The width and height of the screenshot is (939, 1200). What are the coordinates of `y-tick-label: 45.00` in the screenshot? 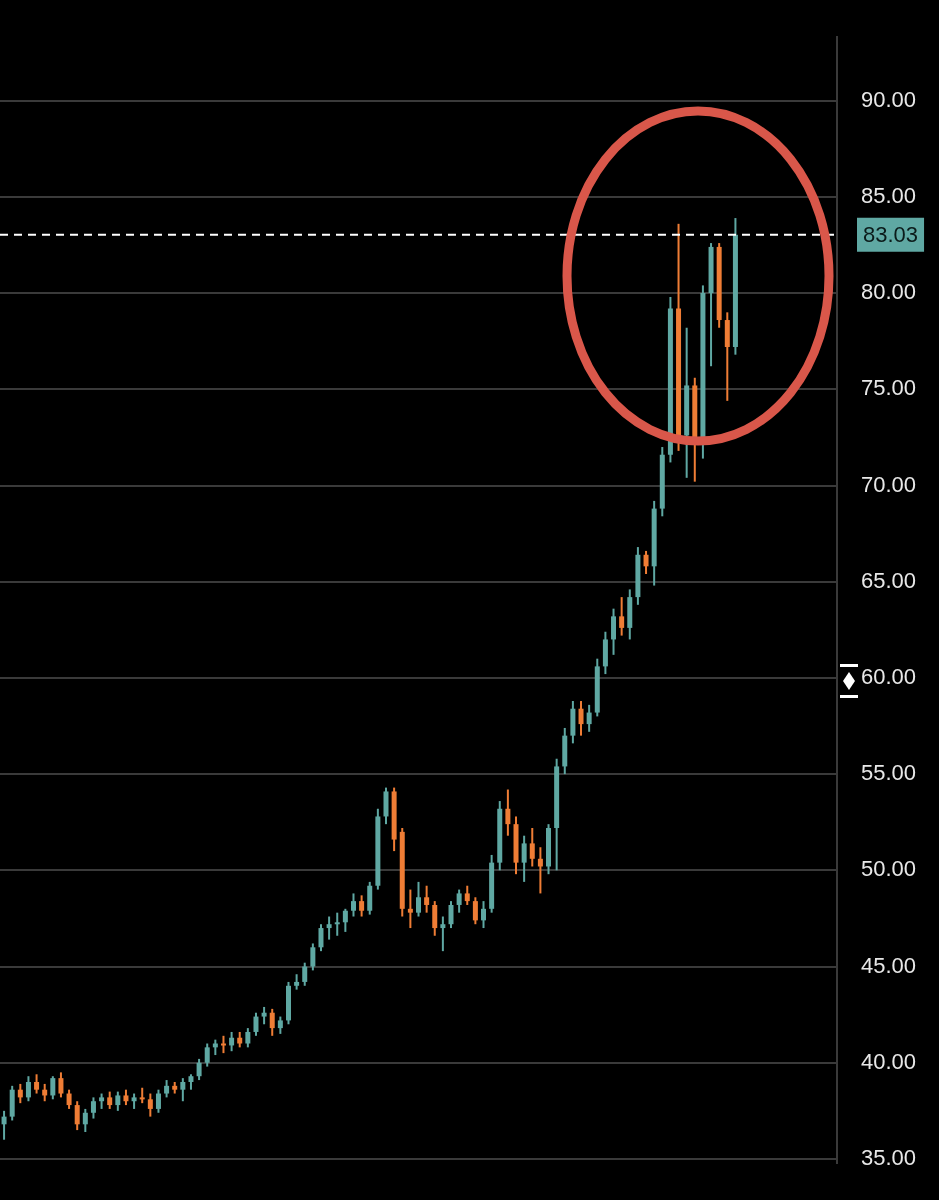 It's located at (889, 965).